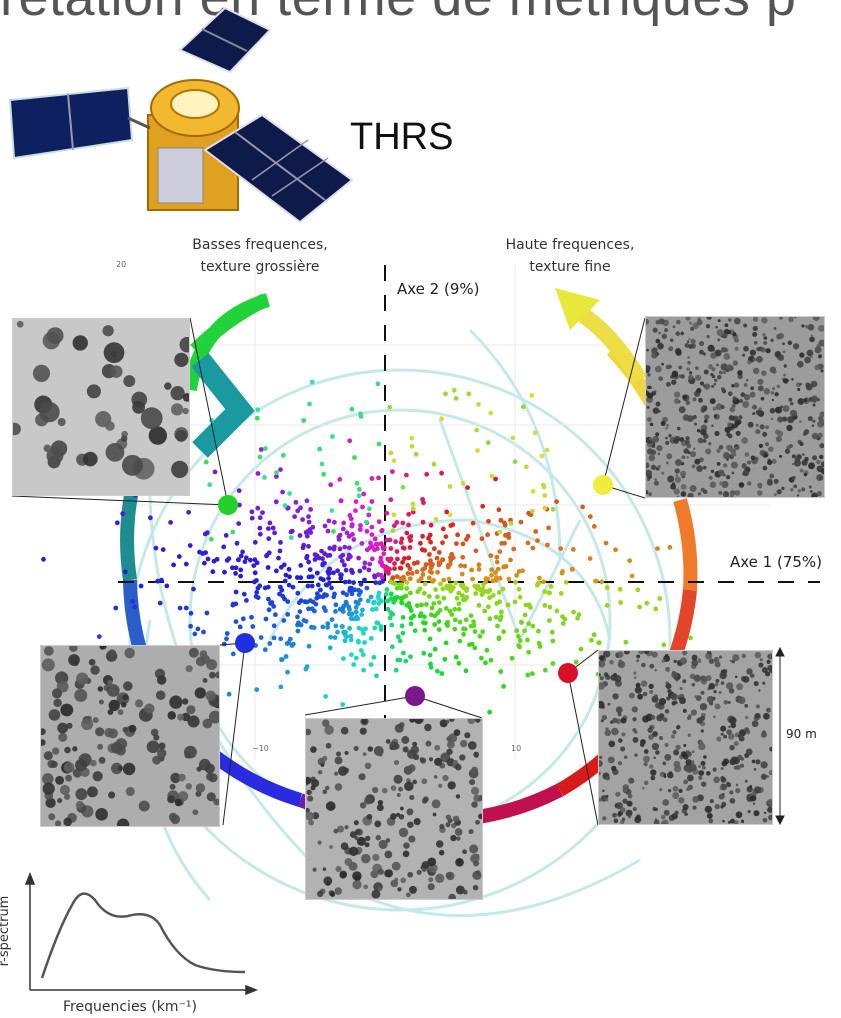 The height and width of the screenshot is (1018, 841). I want to click on low-frequency-label: Basses frequences, texture grossière, so click(260, 256).